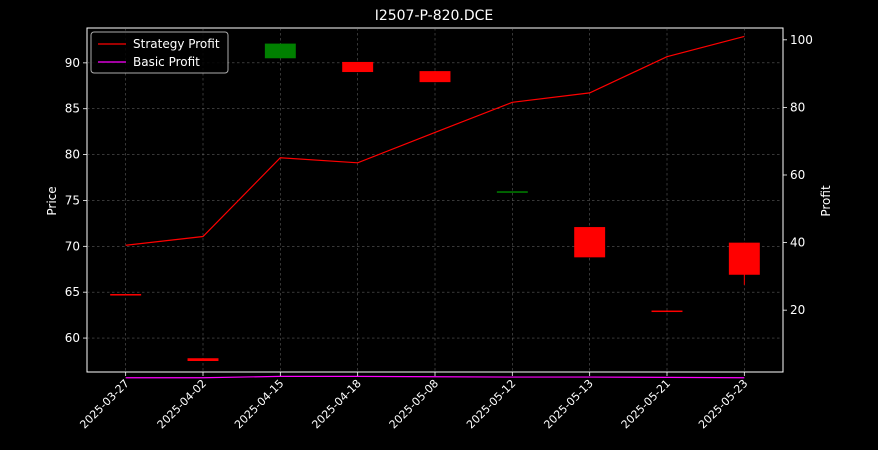  I want to click on y-tick-label: 65, so click(72, 292).